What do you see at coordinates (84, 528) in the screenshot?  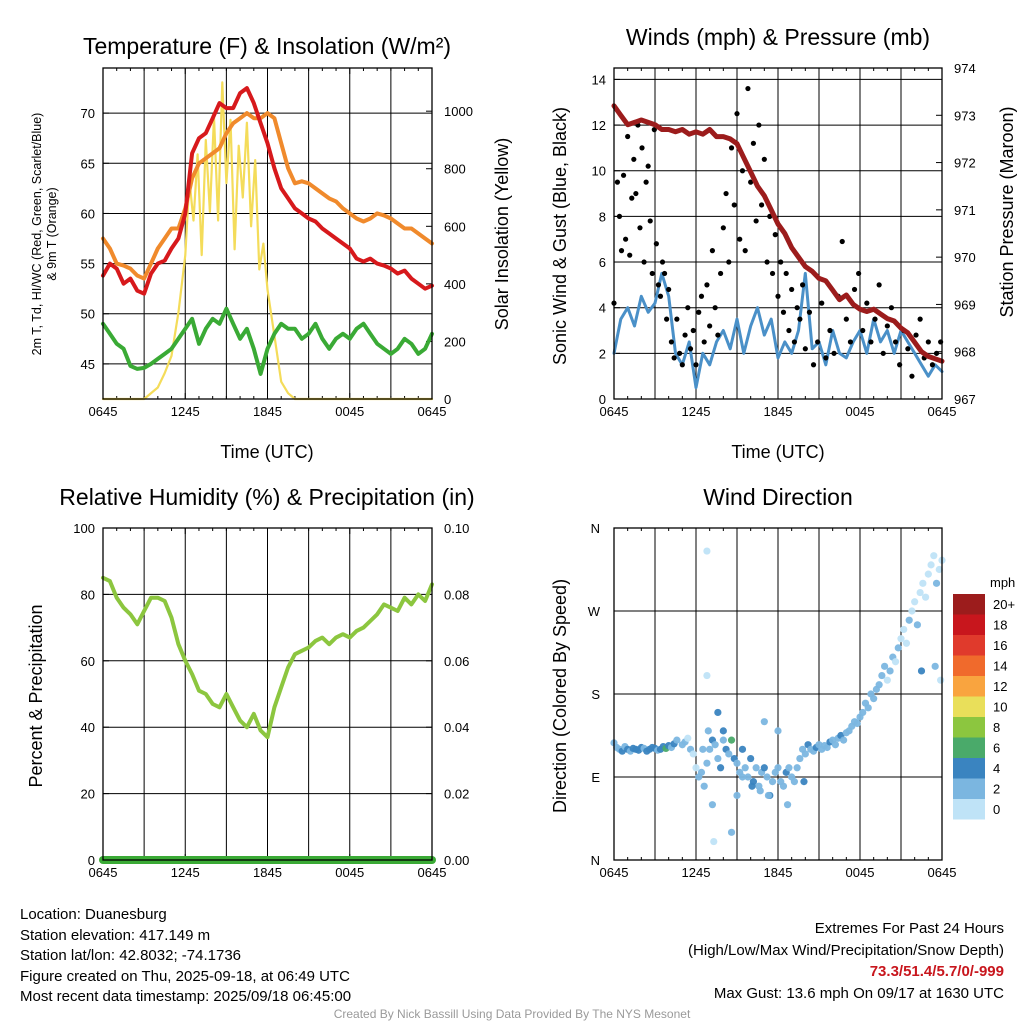 I see `y-tick-label: 100` at bounding box center [84, 528].